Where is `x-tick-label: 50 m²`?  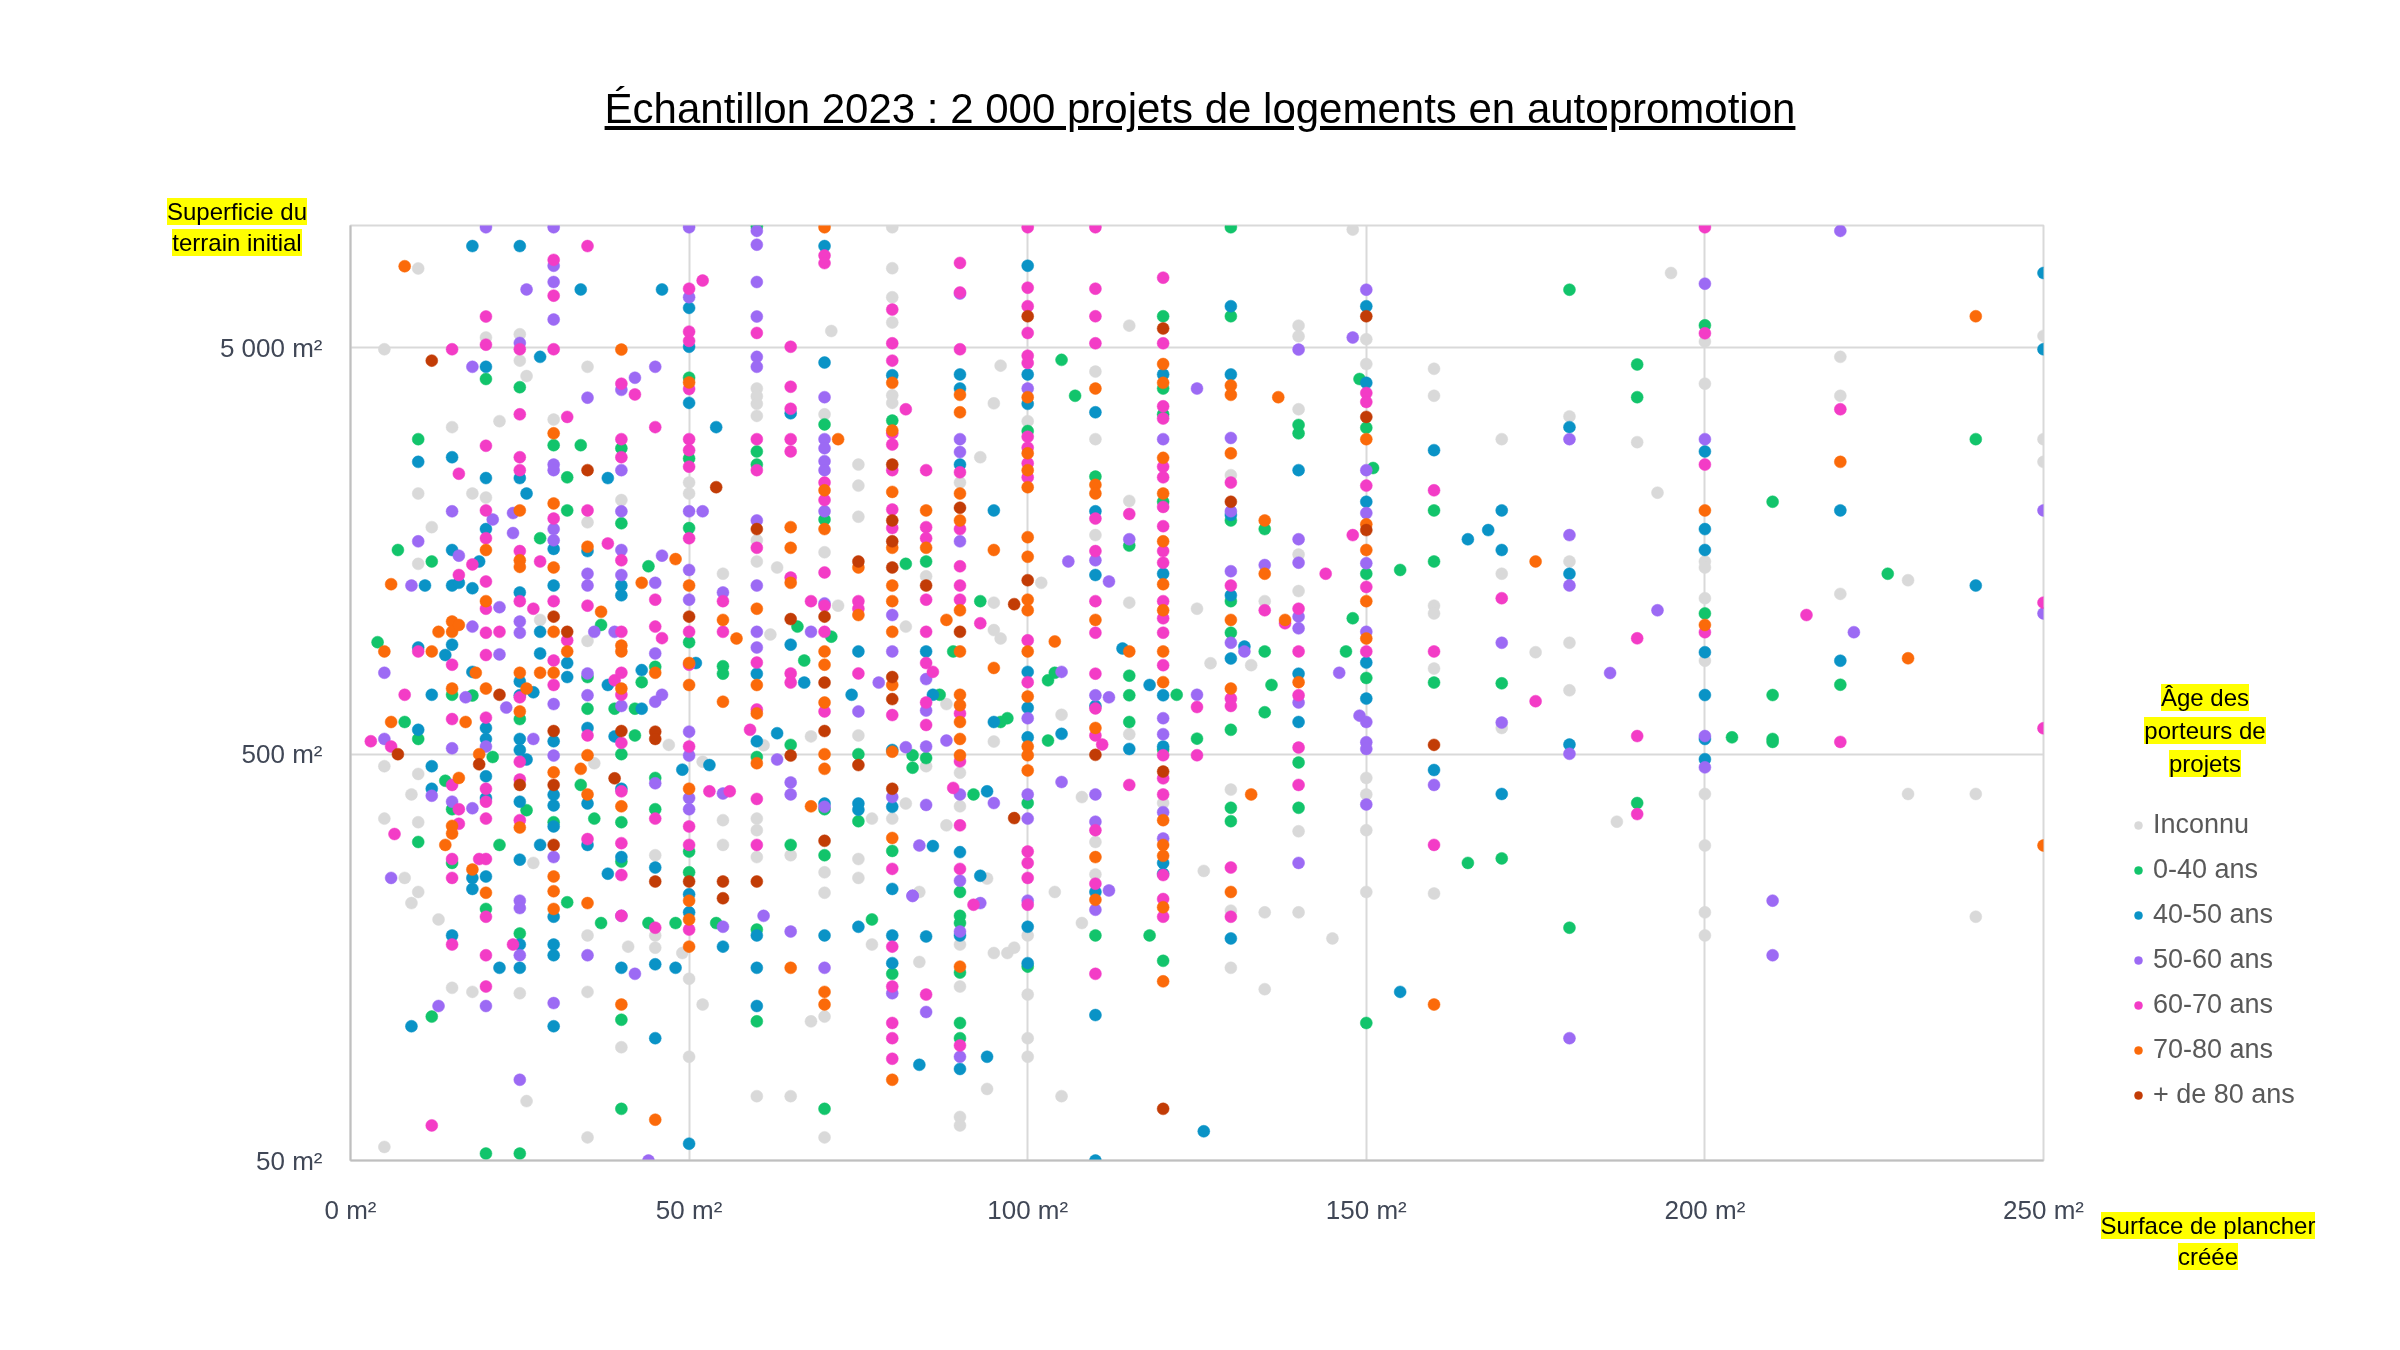 x-tick-label: 50 m² is located at coordinates (689, 1209).